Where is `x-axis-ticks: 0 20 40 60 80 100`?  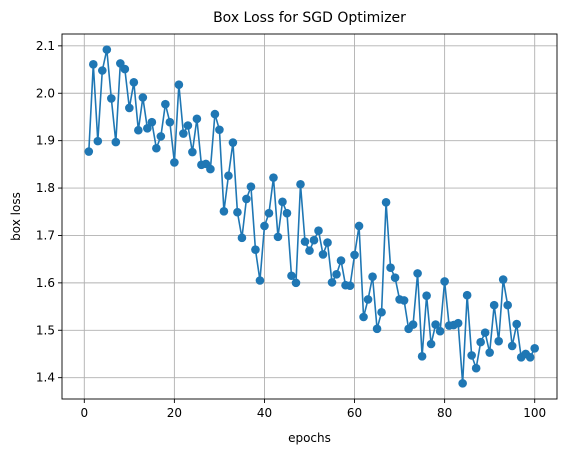 x-axis-ticks: 0 20 40 60 80 100 is located at coordinates (313, 409).